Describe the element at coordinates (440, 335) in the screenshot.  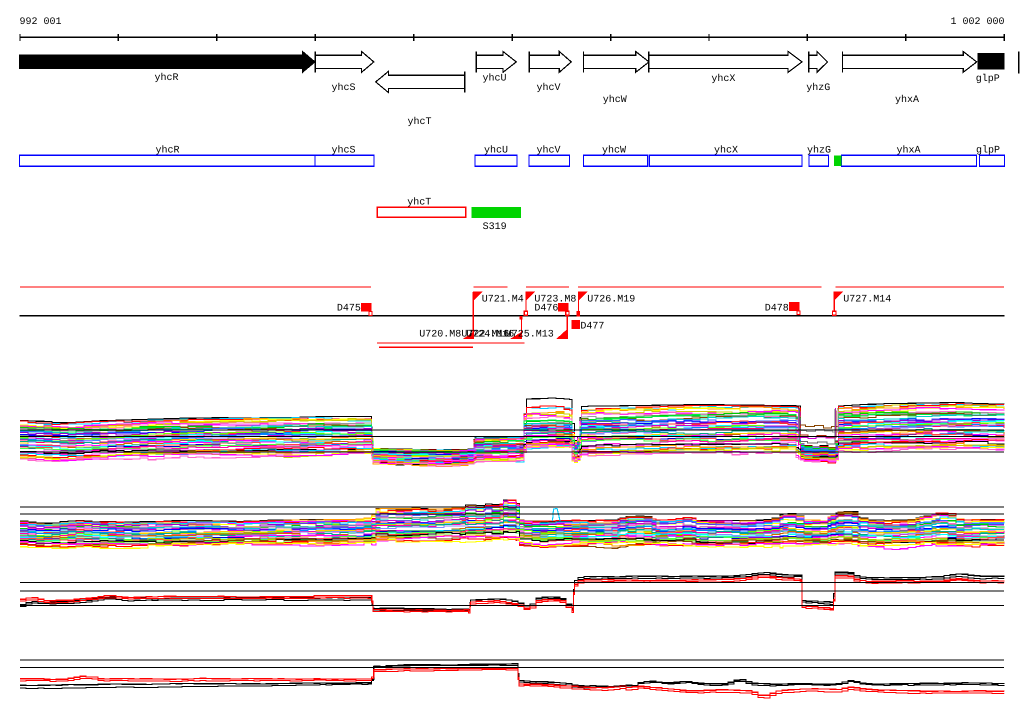
I see `svg-text: U720.M8` at that location.